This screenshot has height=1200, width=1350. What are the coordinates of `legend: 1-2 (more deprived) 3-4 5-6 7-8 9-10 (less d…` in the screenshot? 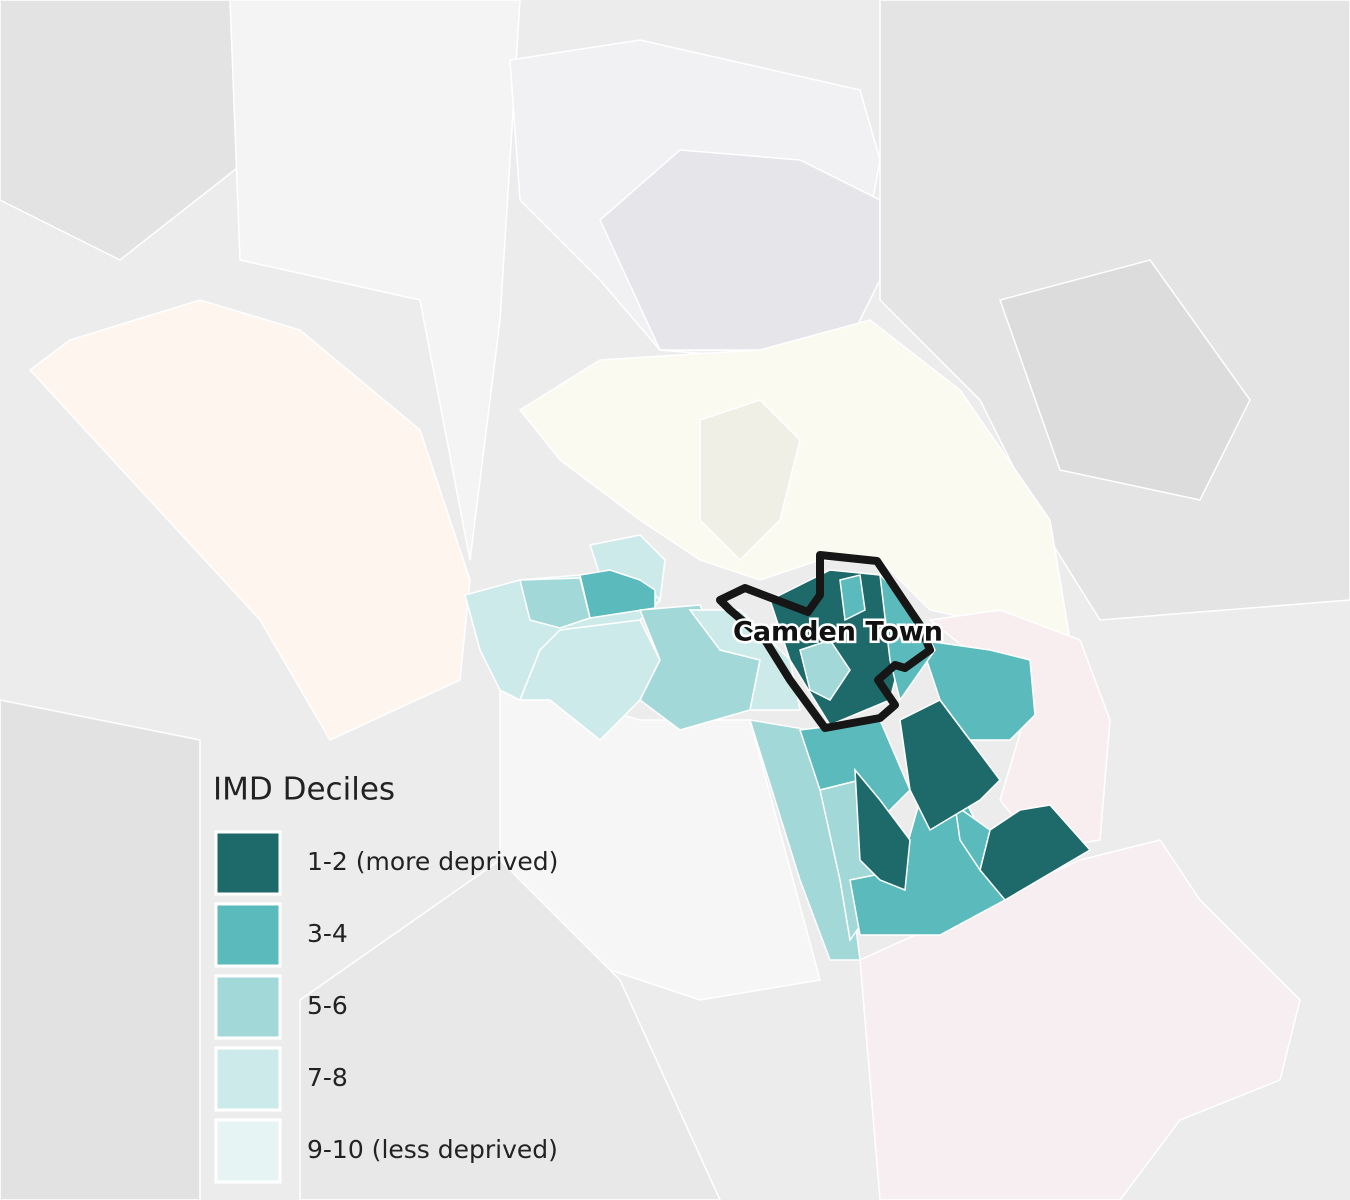 It's located at (386, 1007).